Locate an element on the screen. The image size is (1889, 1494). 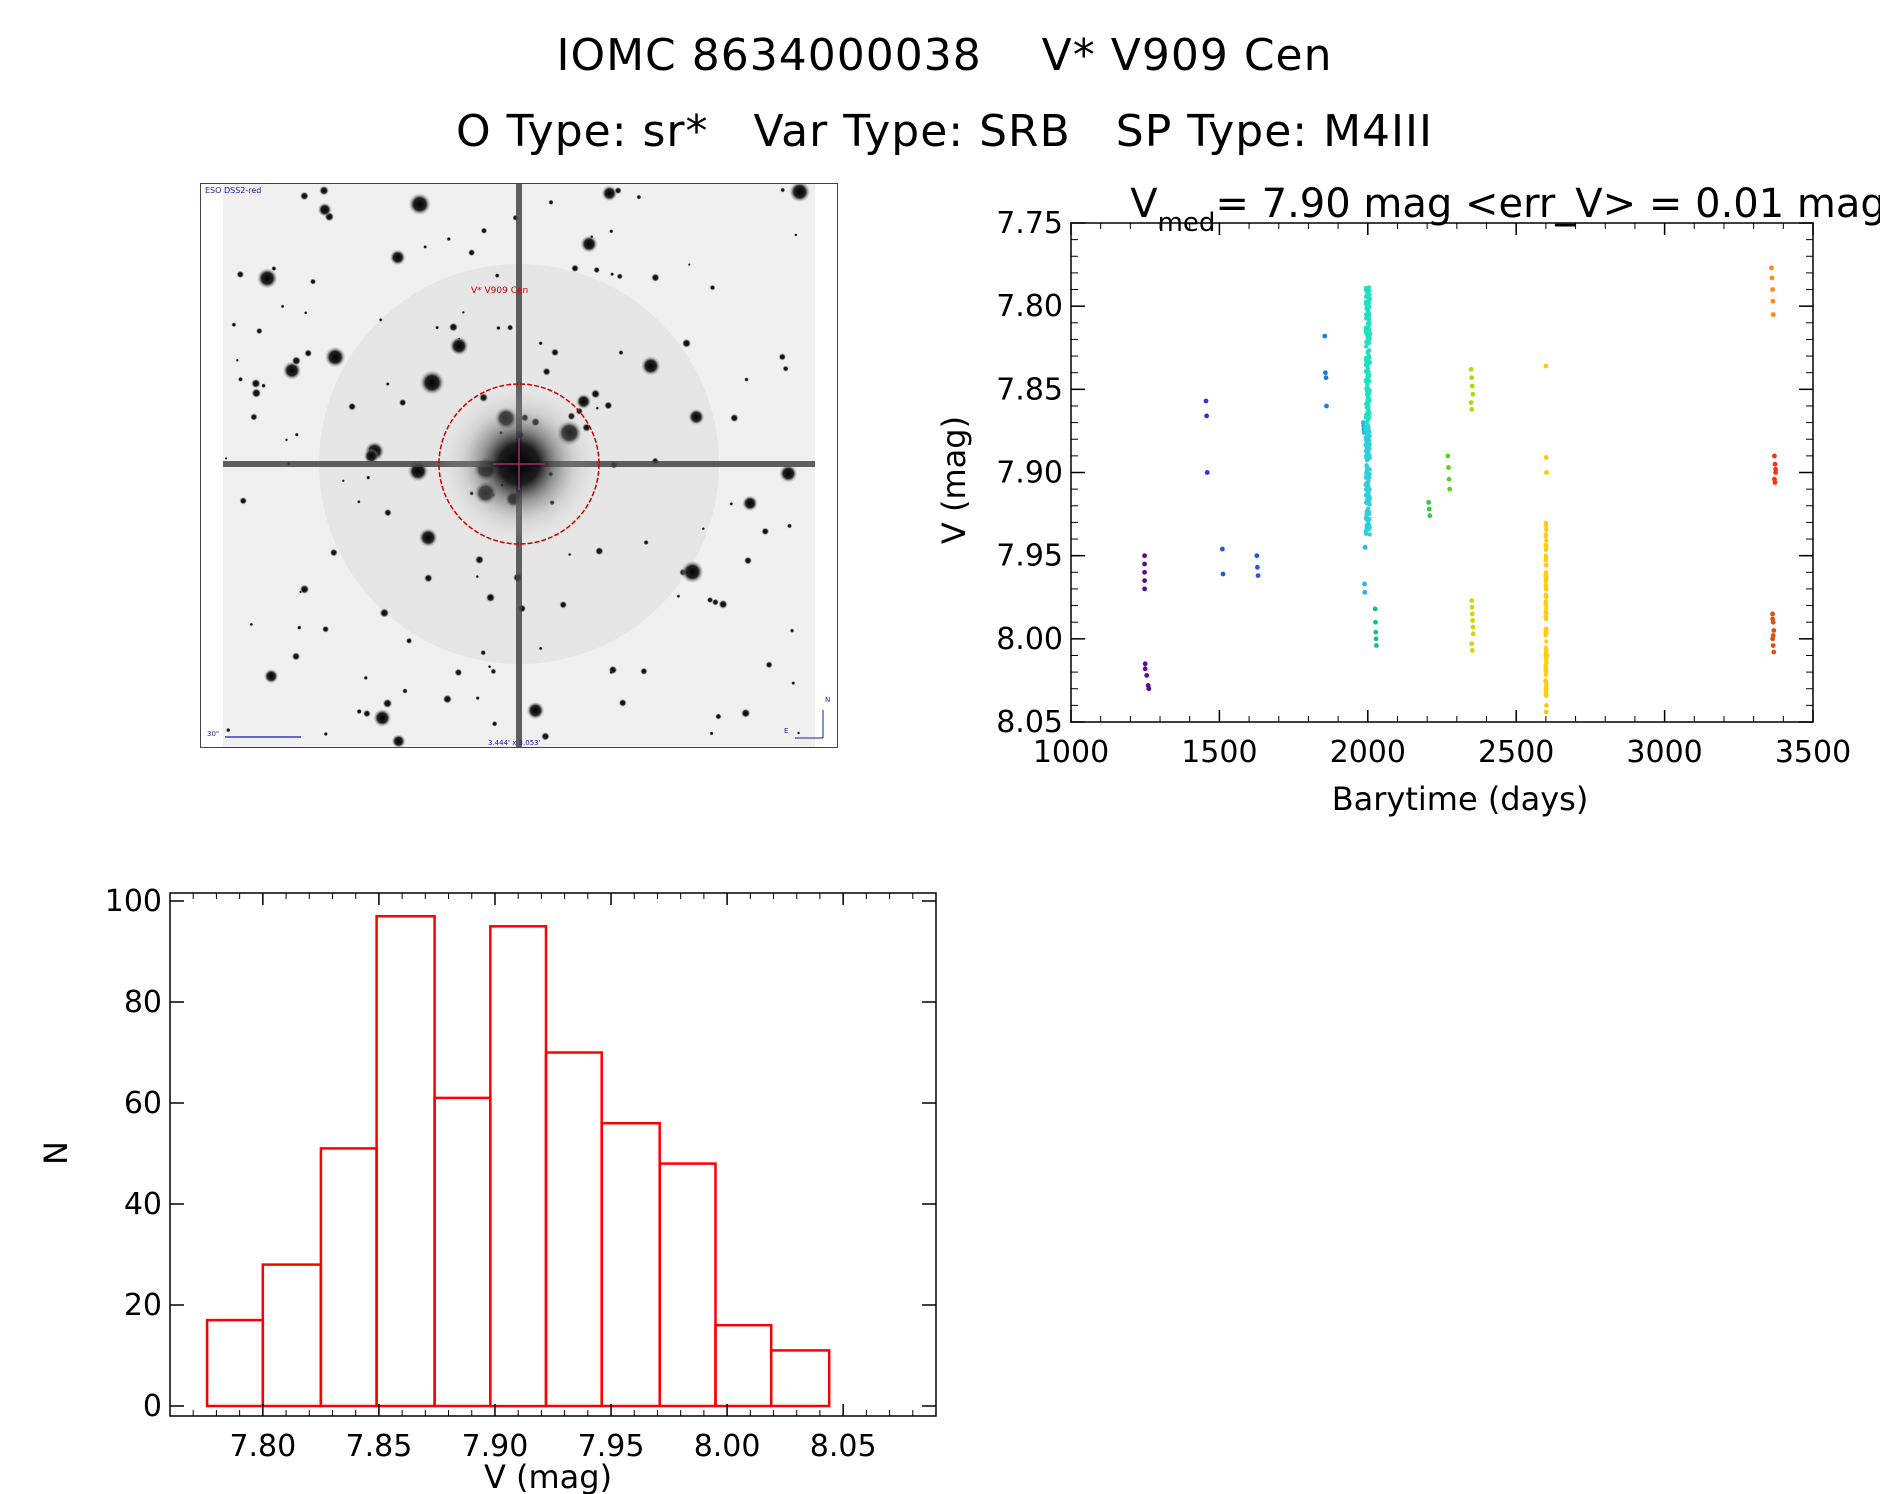
x-tick-label: 2000 is located at coordinates (1368, 752).